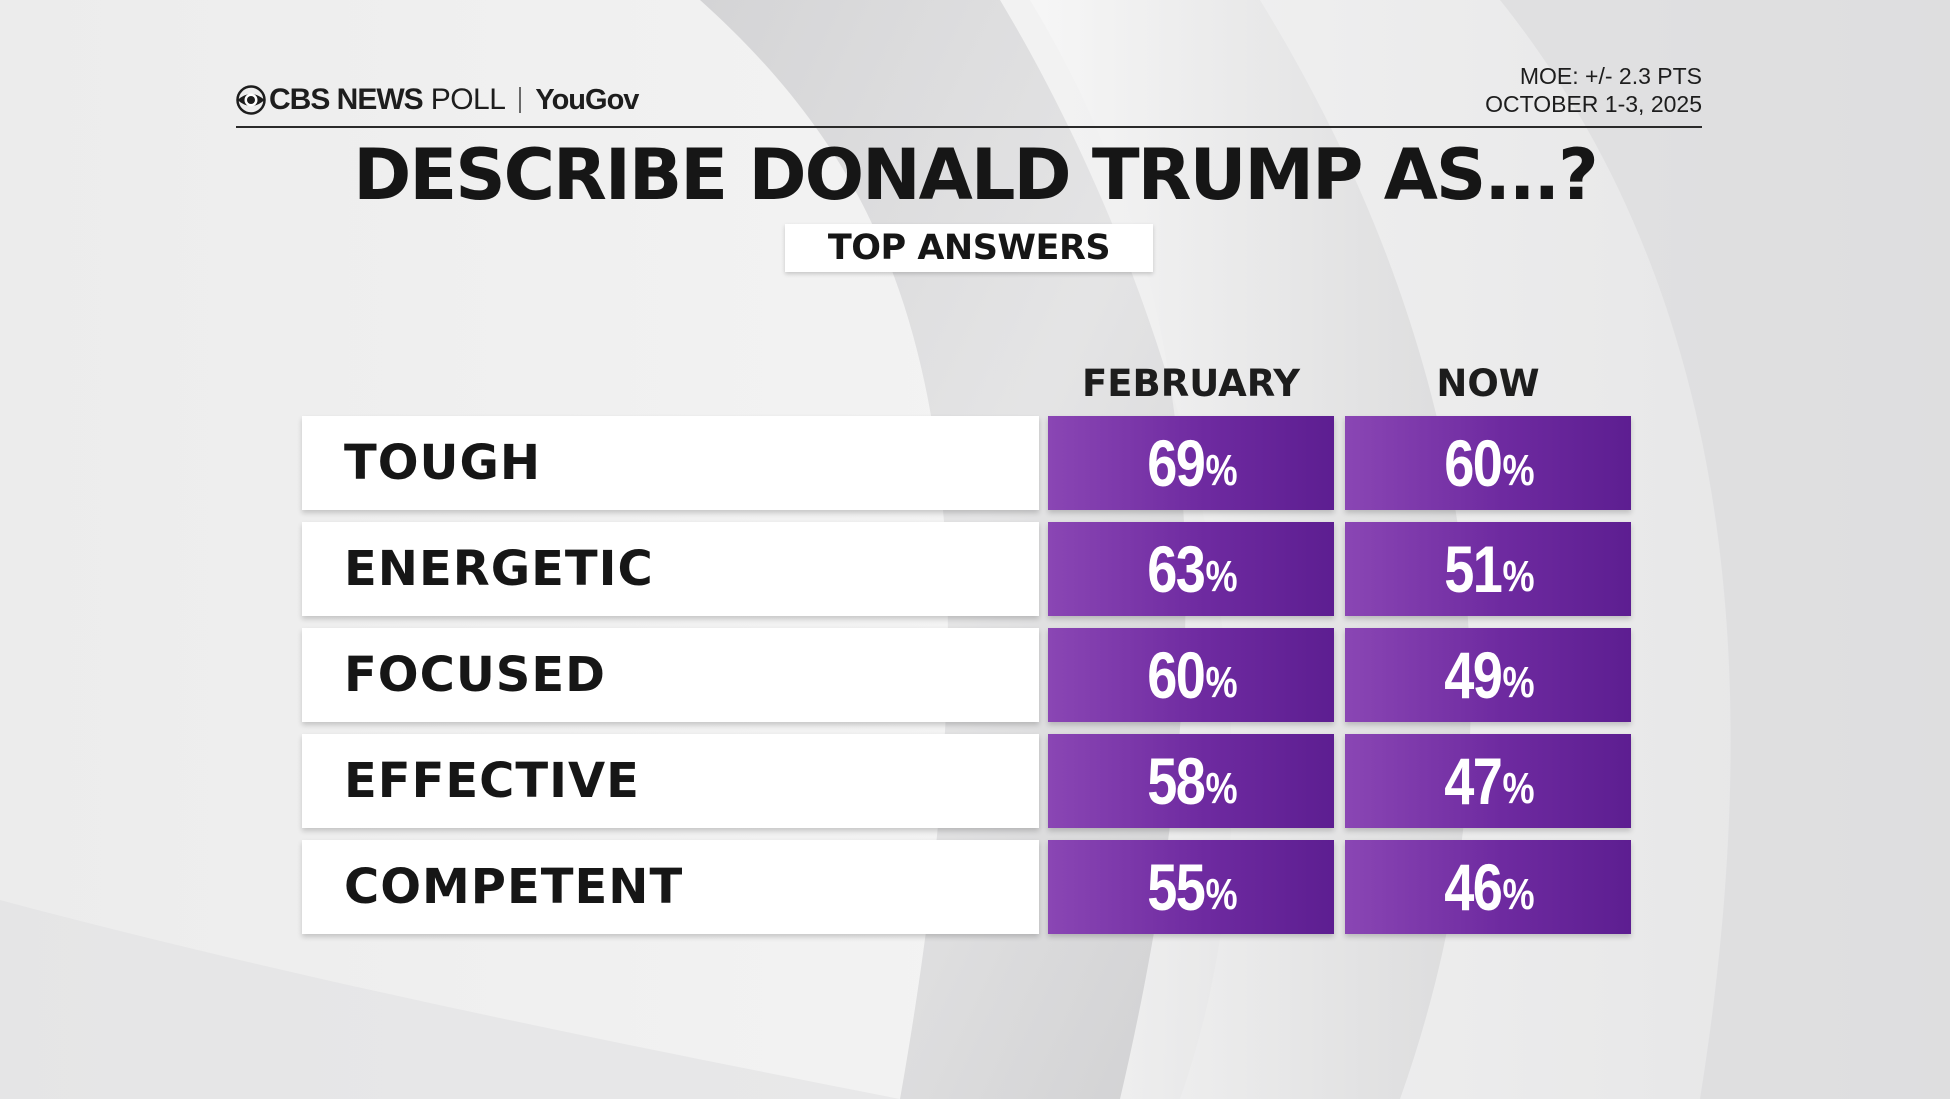 This screenshot has width=1950, height=1099. Describe the element at coordinates (670, 887) in the screenshot. I see `row-label: COMPETENT` at that location.